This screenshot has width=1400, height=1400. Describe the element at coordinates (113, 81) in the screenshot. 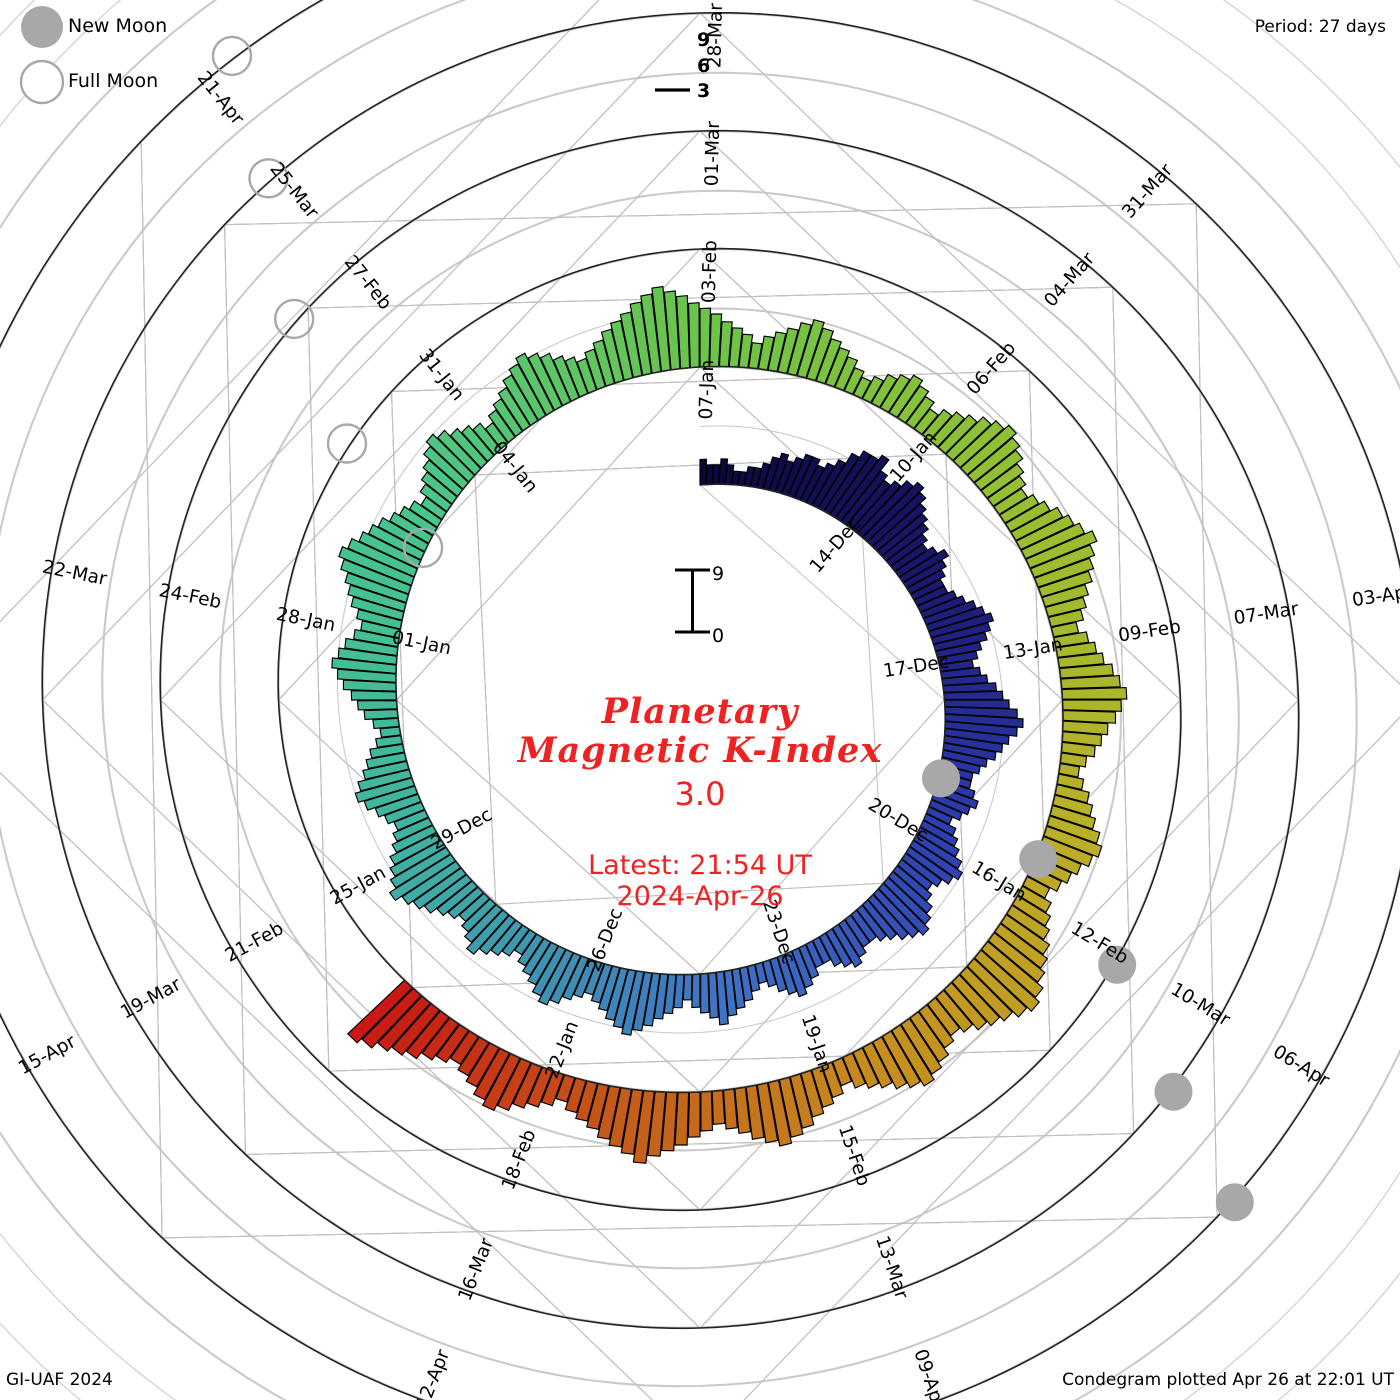

I see `legend-full-moon-label: Full Moon` at that location.